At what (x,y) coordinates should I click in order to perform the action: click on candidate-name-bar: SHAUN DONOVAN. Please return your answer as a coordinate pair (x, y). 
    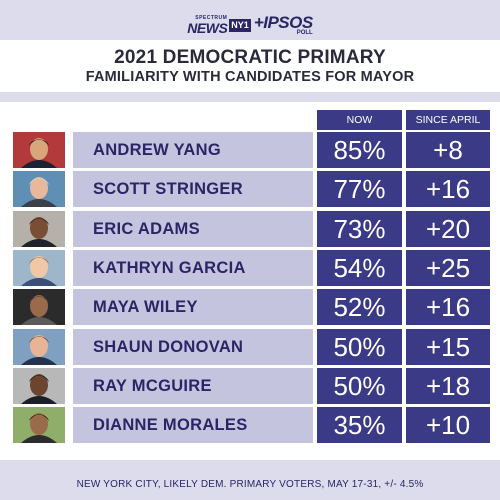
    Looking at the image, I should click on (193, 347).